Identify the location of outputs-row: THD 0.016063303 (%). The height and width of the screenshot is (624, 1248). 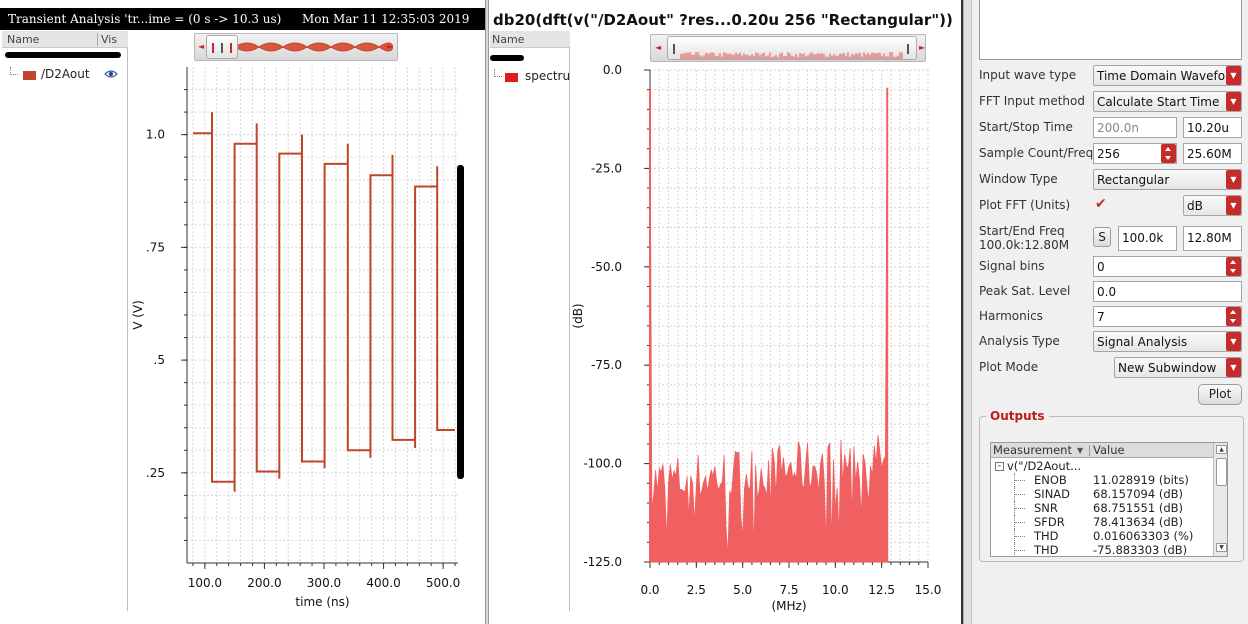
(1102, 536).